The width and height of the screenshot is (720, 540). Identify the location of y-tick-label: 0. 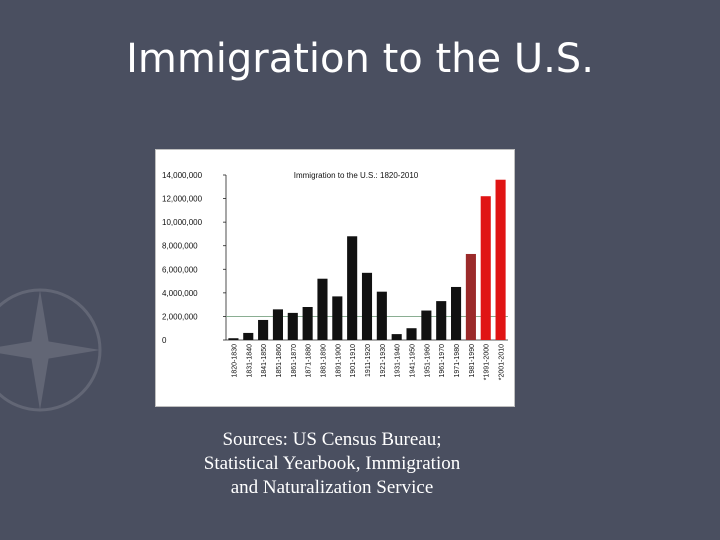
(164, 340).